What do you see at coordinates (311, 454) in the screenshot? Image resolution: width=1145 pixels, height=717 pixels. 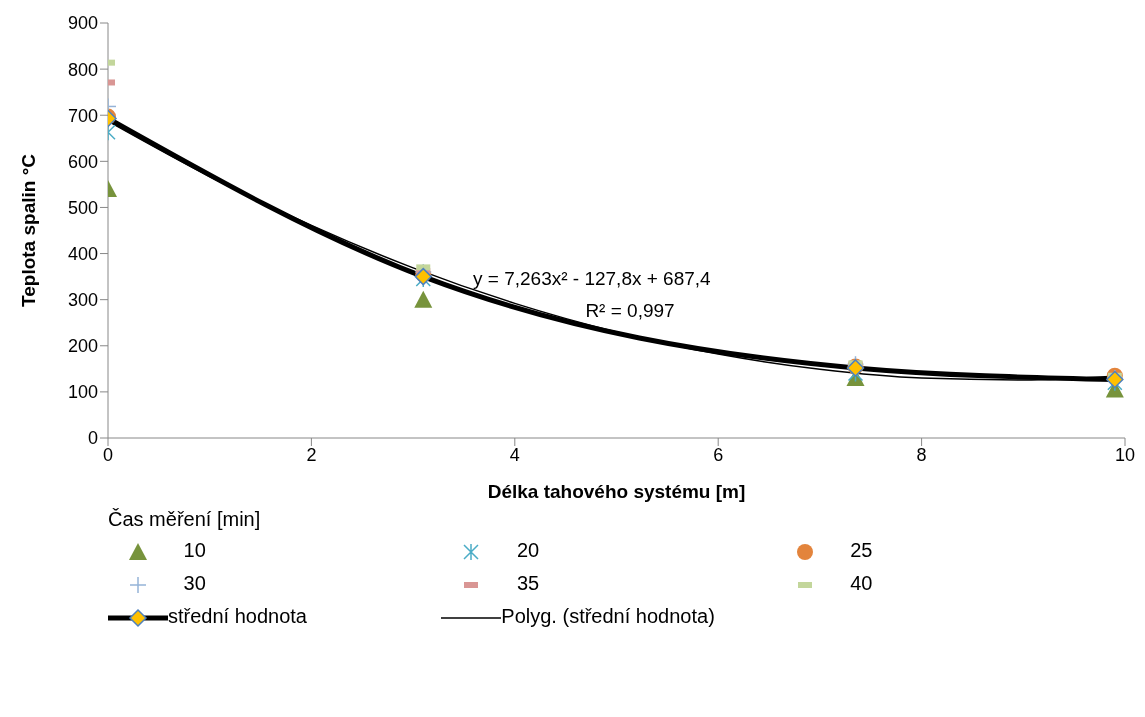 I see `x-tick-label: 2` at bounding box center [311, 454].